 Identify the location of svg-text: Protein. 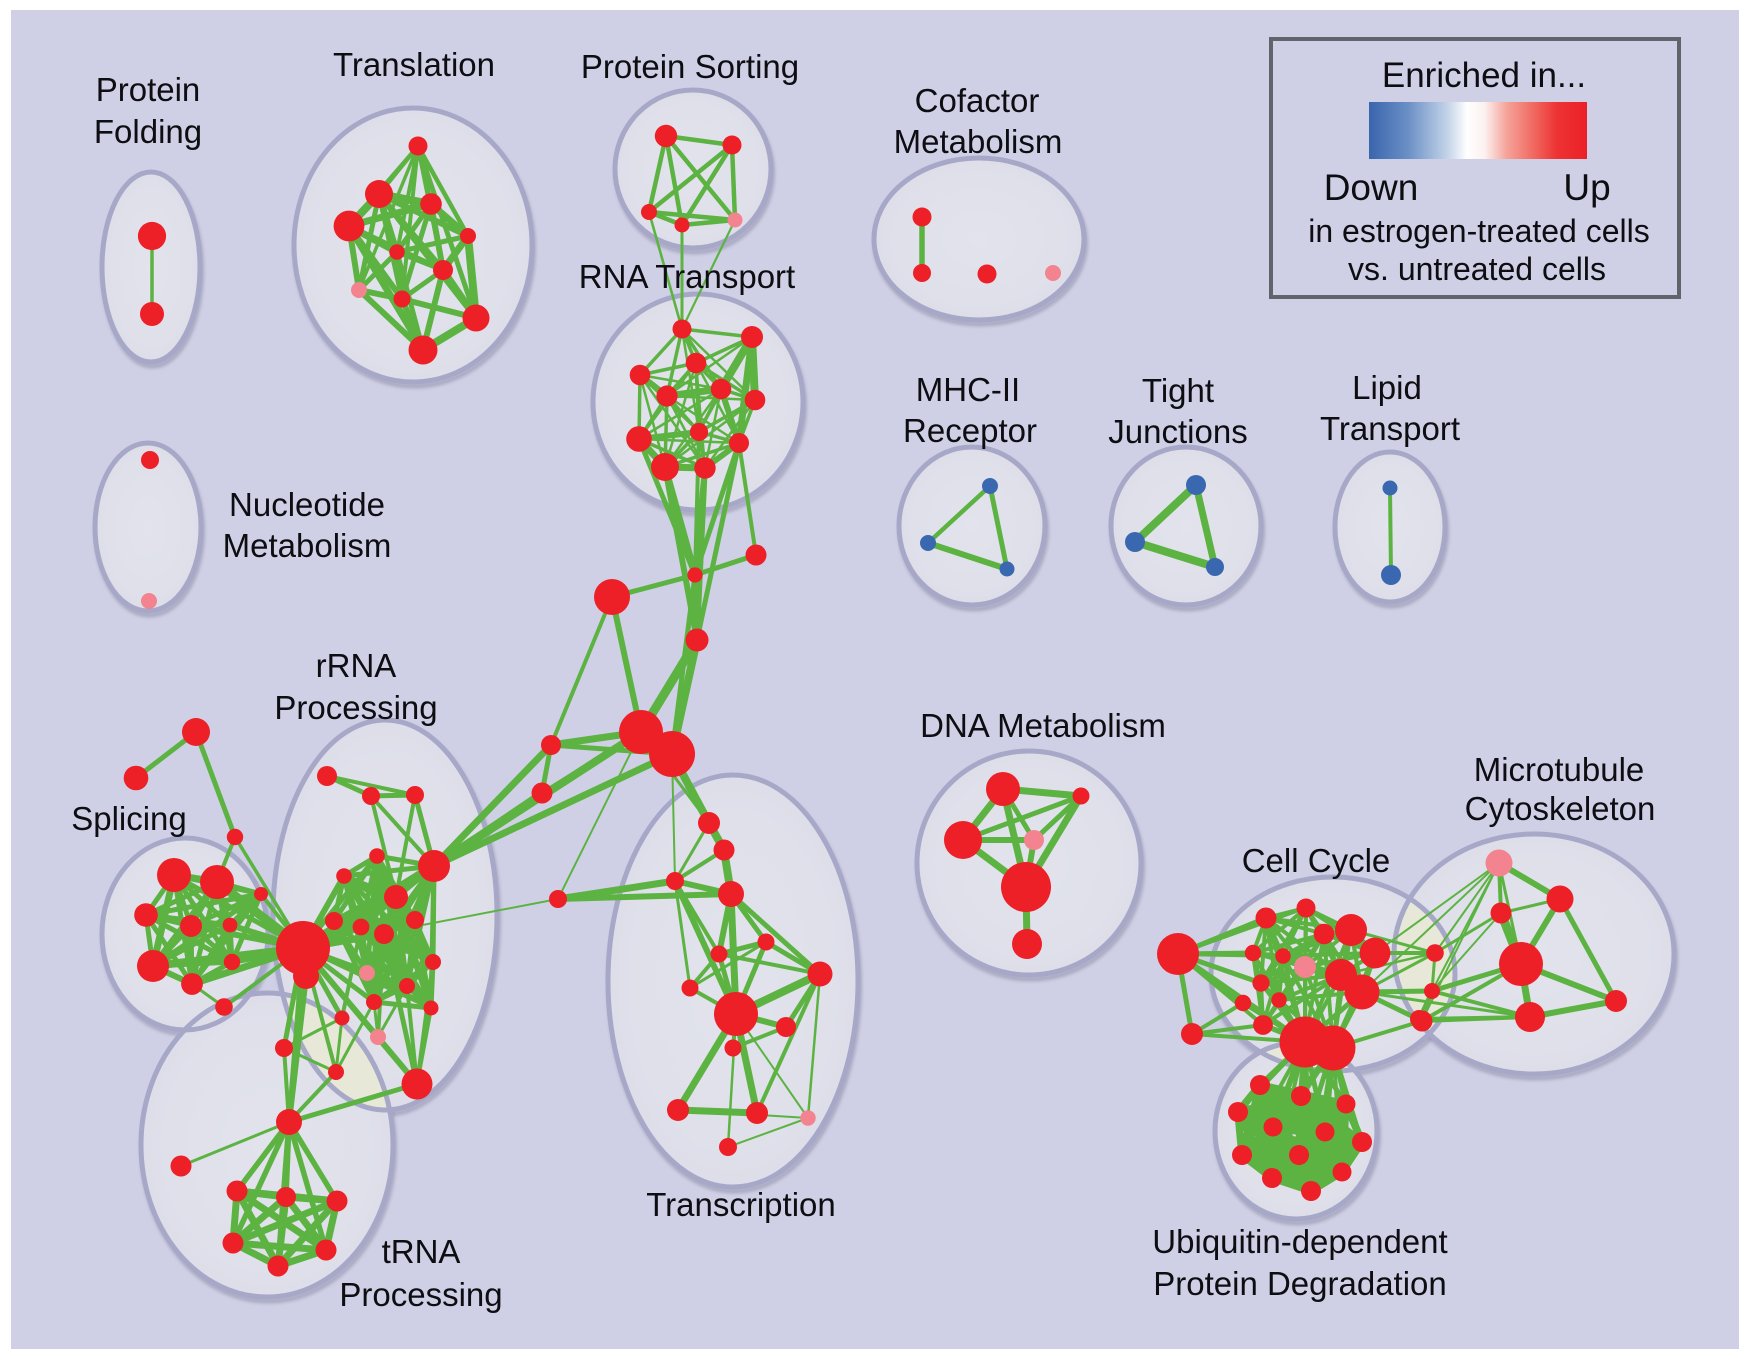
(148, 89).